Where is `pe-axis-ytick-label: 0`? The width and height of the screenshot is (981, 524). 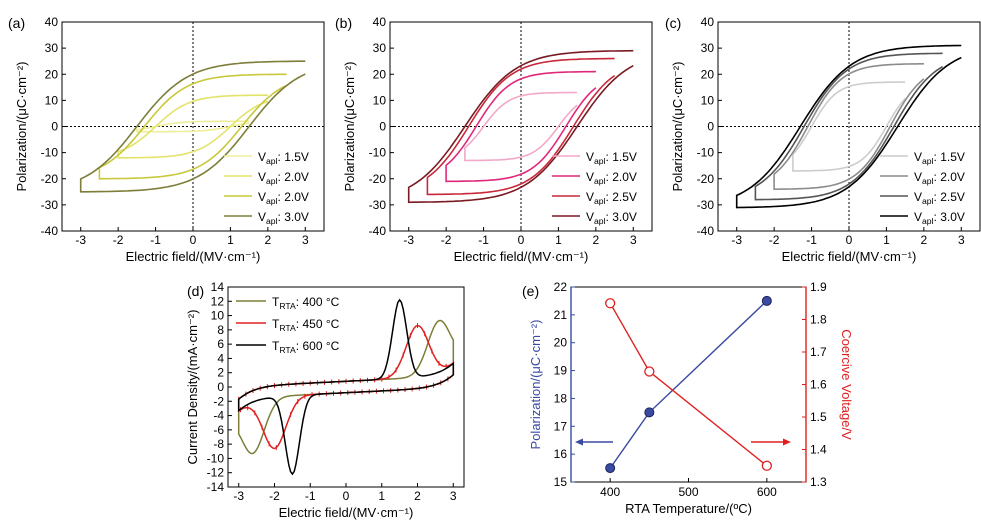
pe-axis-ytick-label: 0 is located at coordinates (382, 127).